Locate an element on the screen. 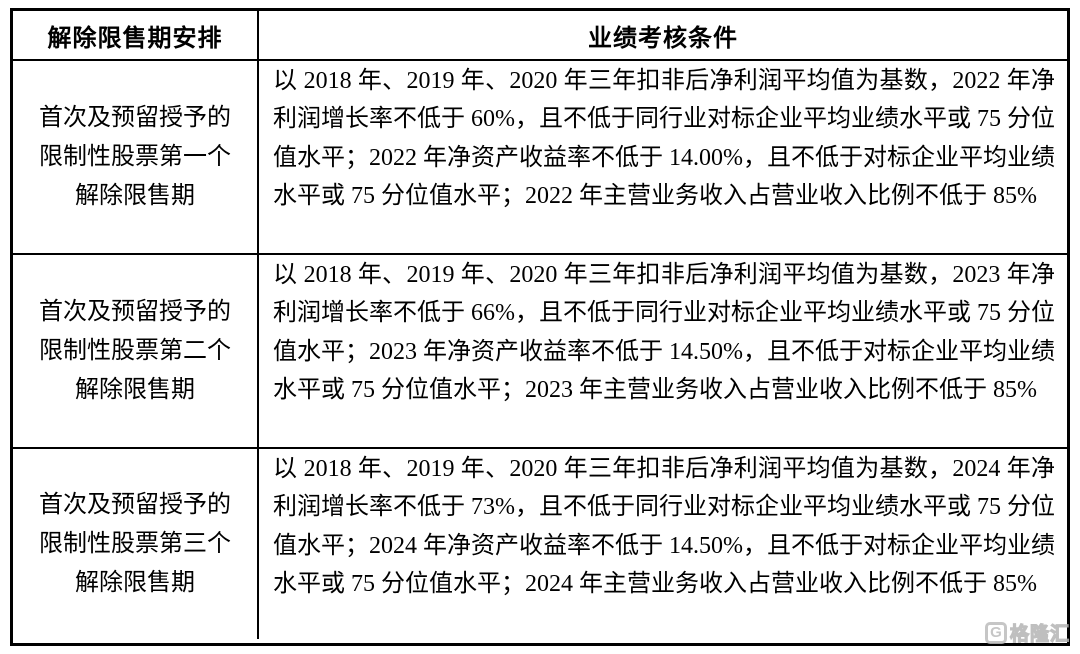  period-line: 限制性股票第三个 is located at coordinates (135, 543).